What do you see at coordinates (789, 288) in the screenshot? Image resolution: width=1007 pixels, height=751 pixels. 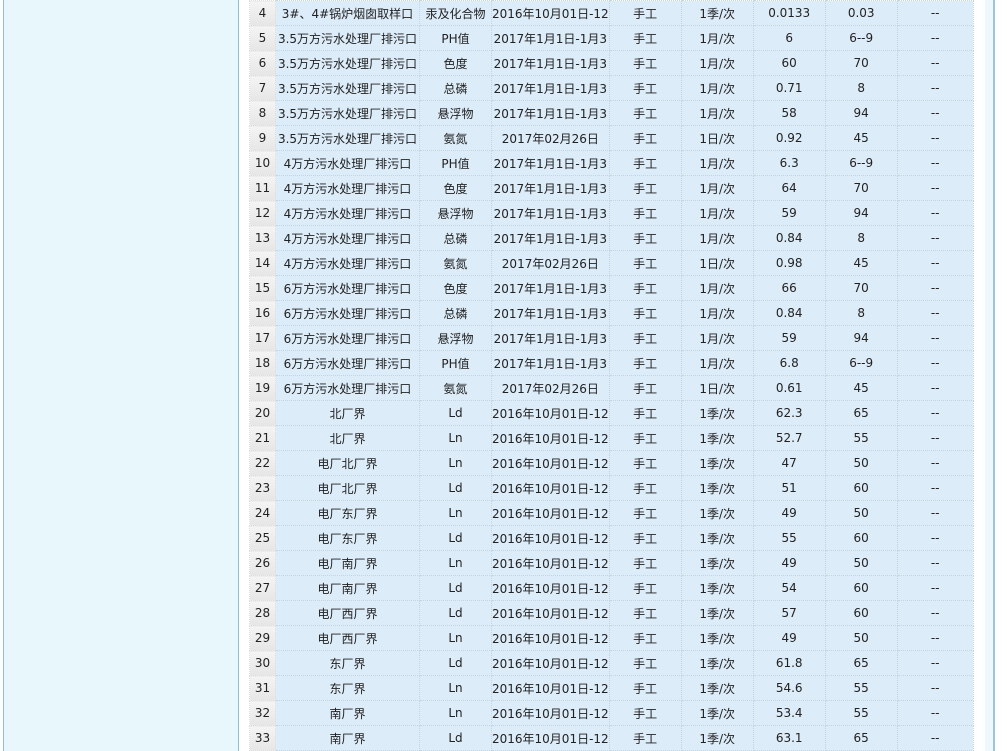 I see `measured-value-cell: 66` at bounding box center [789, 288].